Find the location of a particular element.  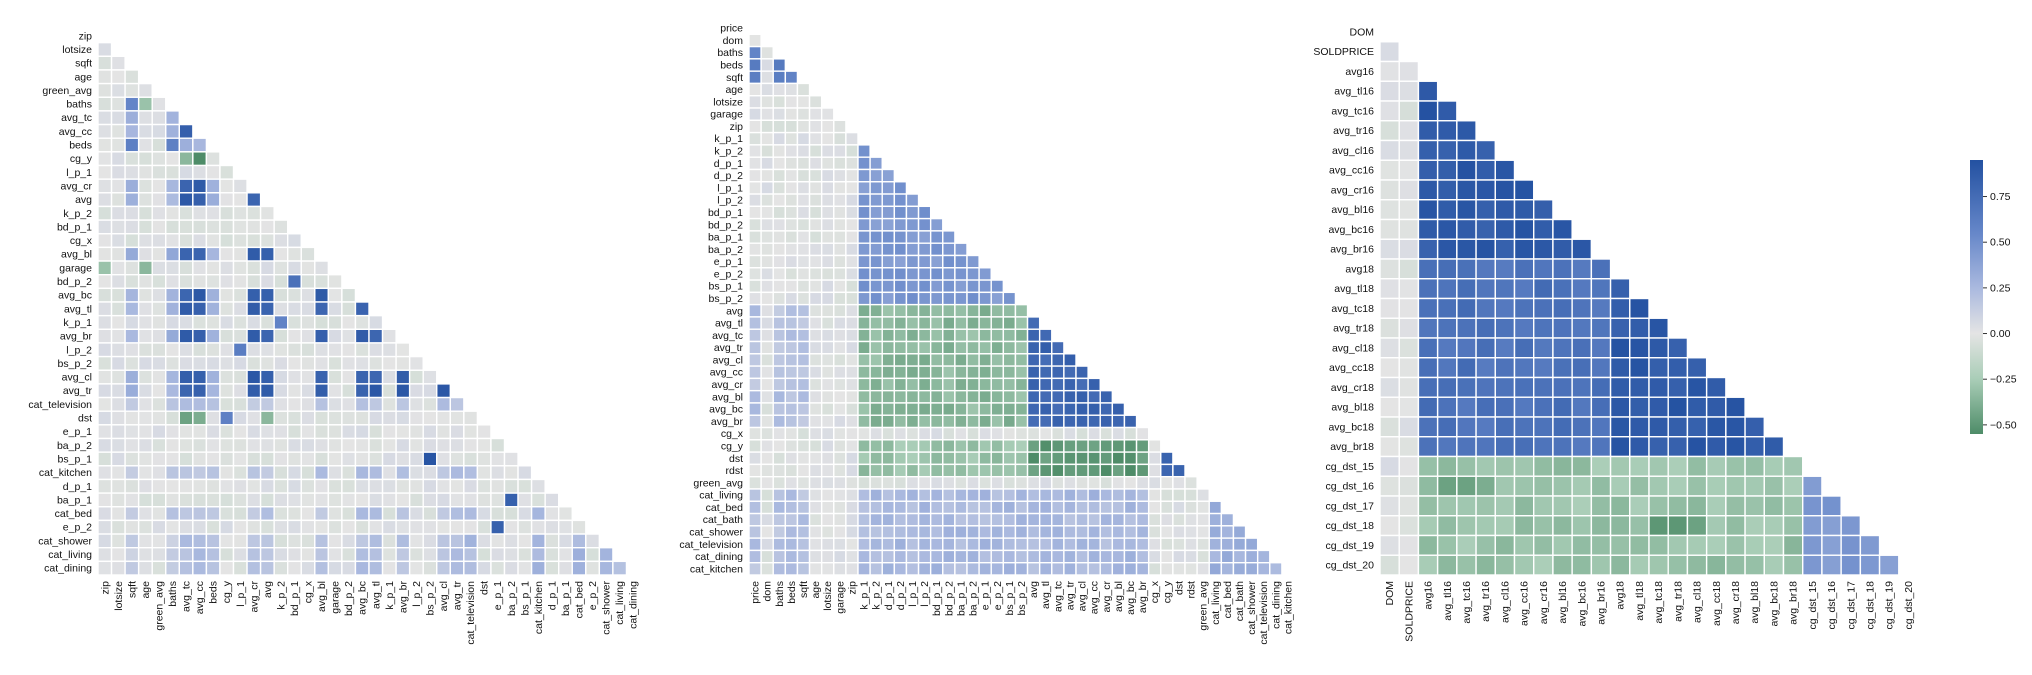

row-label: cat_kitchen is located at coordinates (716, 569).